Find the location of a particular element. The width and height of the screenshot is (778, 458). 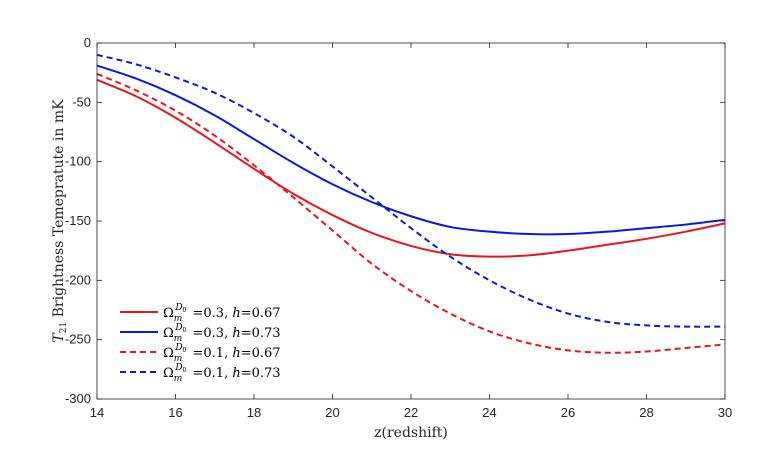

y-tick-label: -300 is located at coordinates (78, 398).